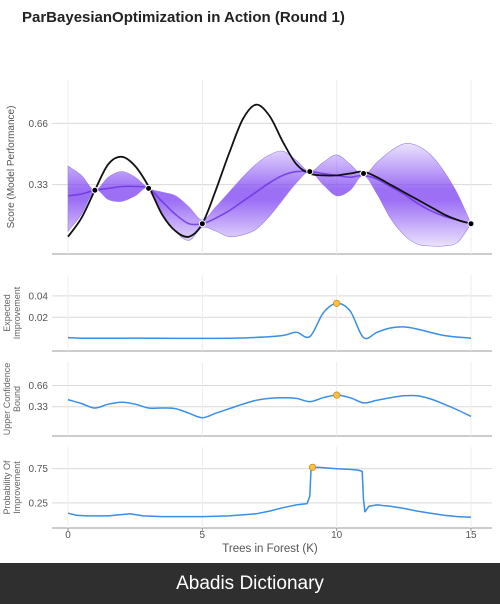  Describe the element at coordinates (471, 535) in the screenshot. I see `x-tick-label: 15` at that location.